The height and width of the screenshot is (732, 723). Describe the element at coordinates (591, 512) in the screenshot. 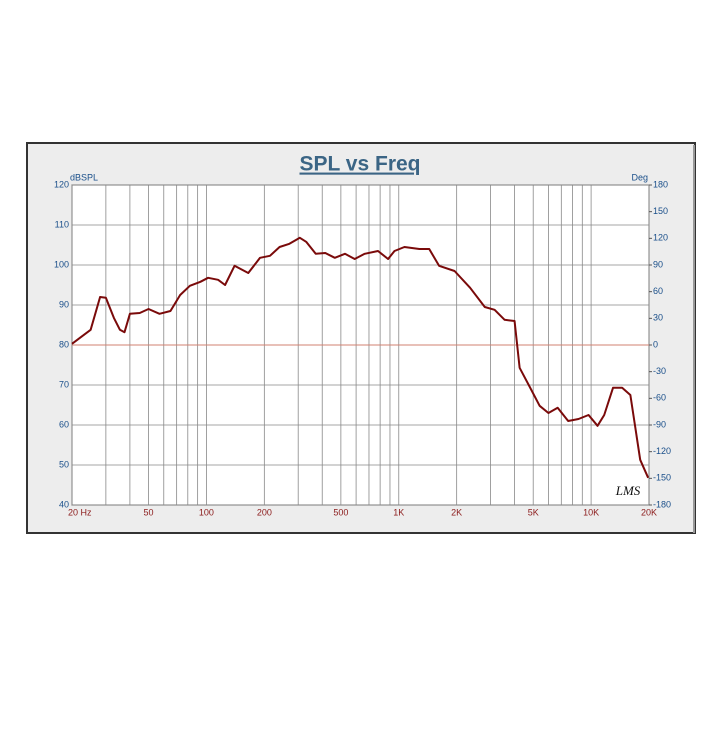

I see `x-tick-label: 10K` at that location.